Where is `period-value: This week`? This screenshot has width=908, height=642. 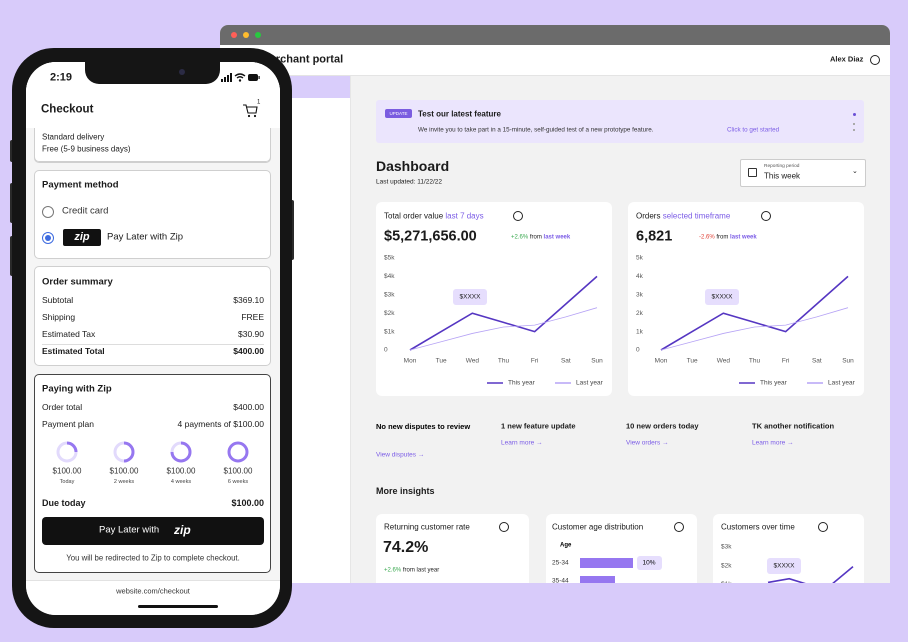 period-value: This week is located at coordinates (782, 176).